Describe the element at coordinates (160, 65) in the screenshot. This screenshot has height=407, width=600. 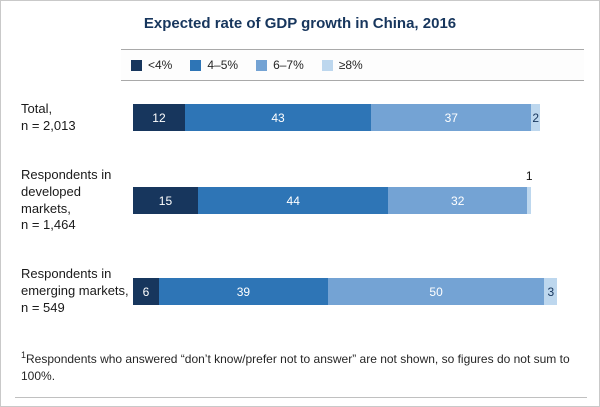
I see `legend-label: <4%` at that location.